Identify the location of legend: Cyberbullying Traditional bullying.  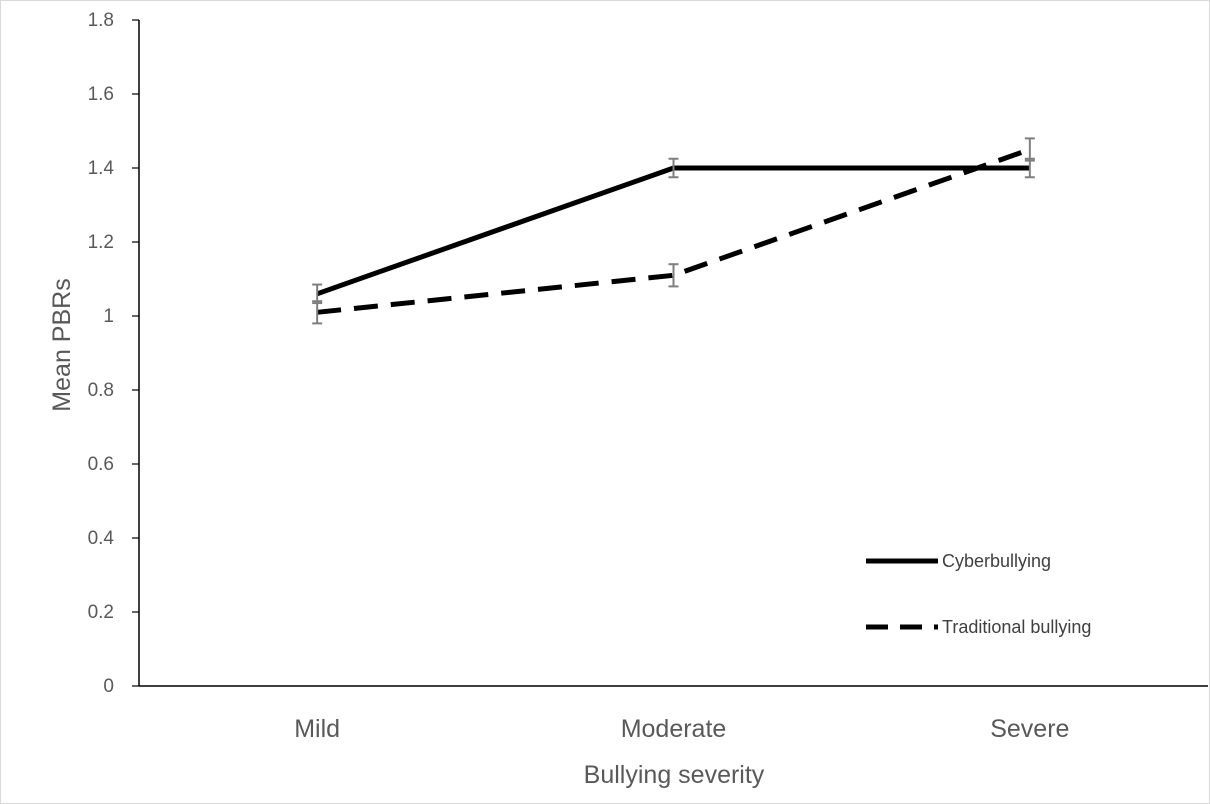
(978, 594).